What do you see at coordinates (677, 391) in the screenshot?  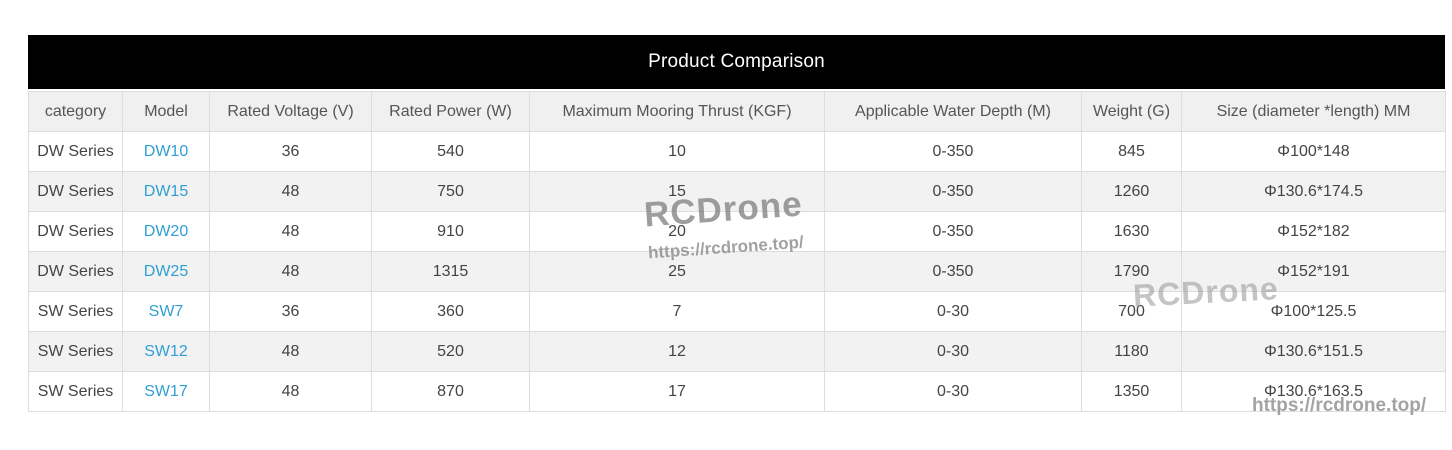 I see `cell-thrust: 17` at bounding box center [677, 391].